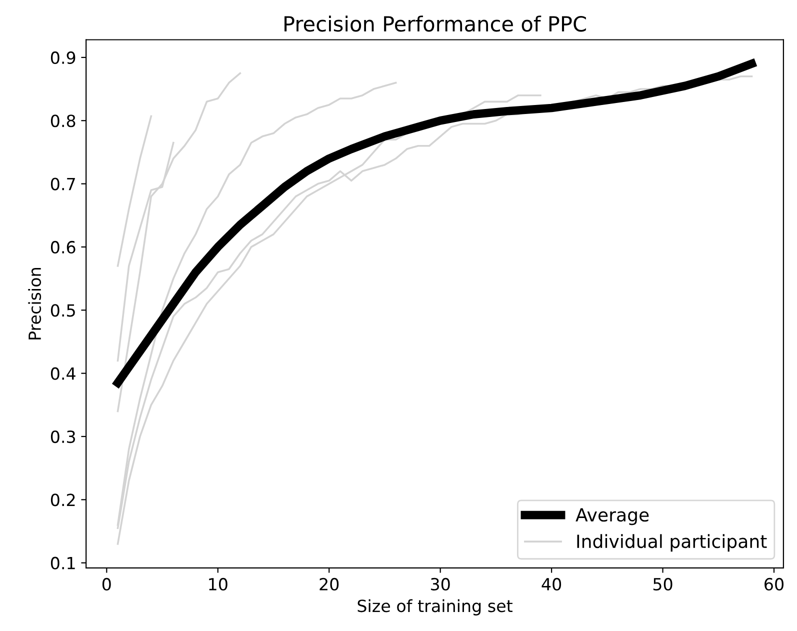  What do you see at coordinates (62, 184) in the screenshot?
I see `y-tick-label: 0.7` at bounding box center [62, 184].